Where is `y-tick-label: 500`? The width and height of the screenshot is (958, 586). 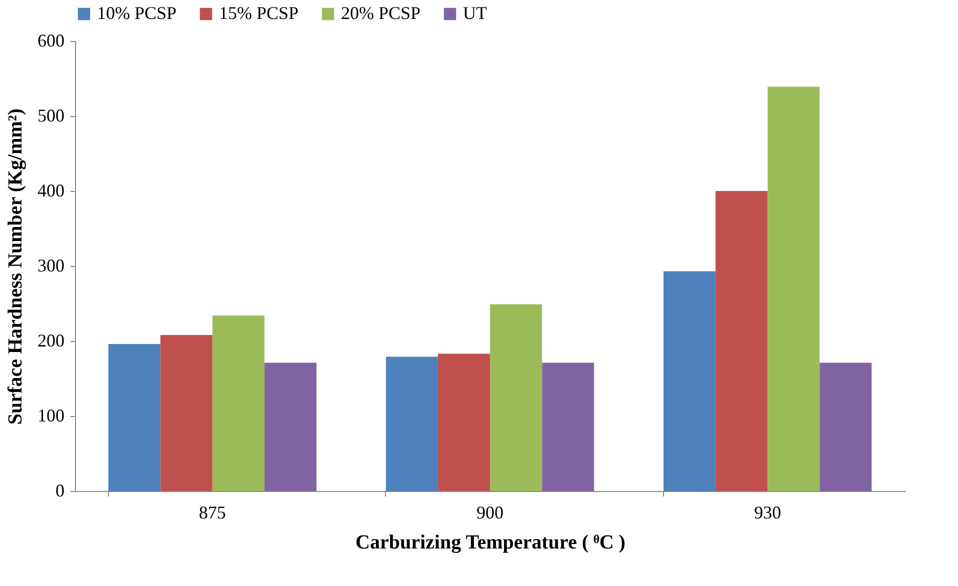 y-tick-label: 500 is located at coordinates (51, 116).